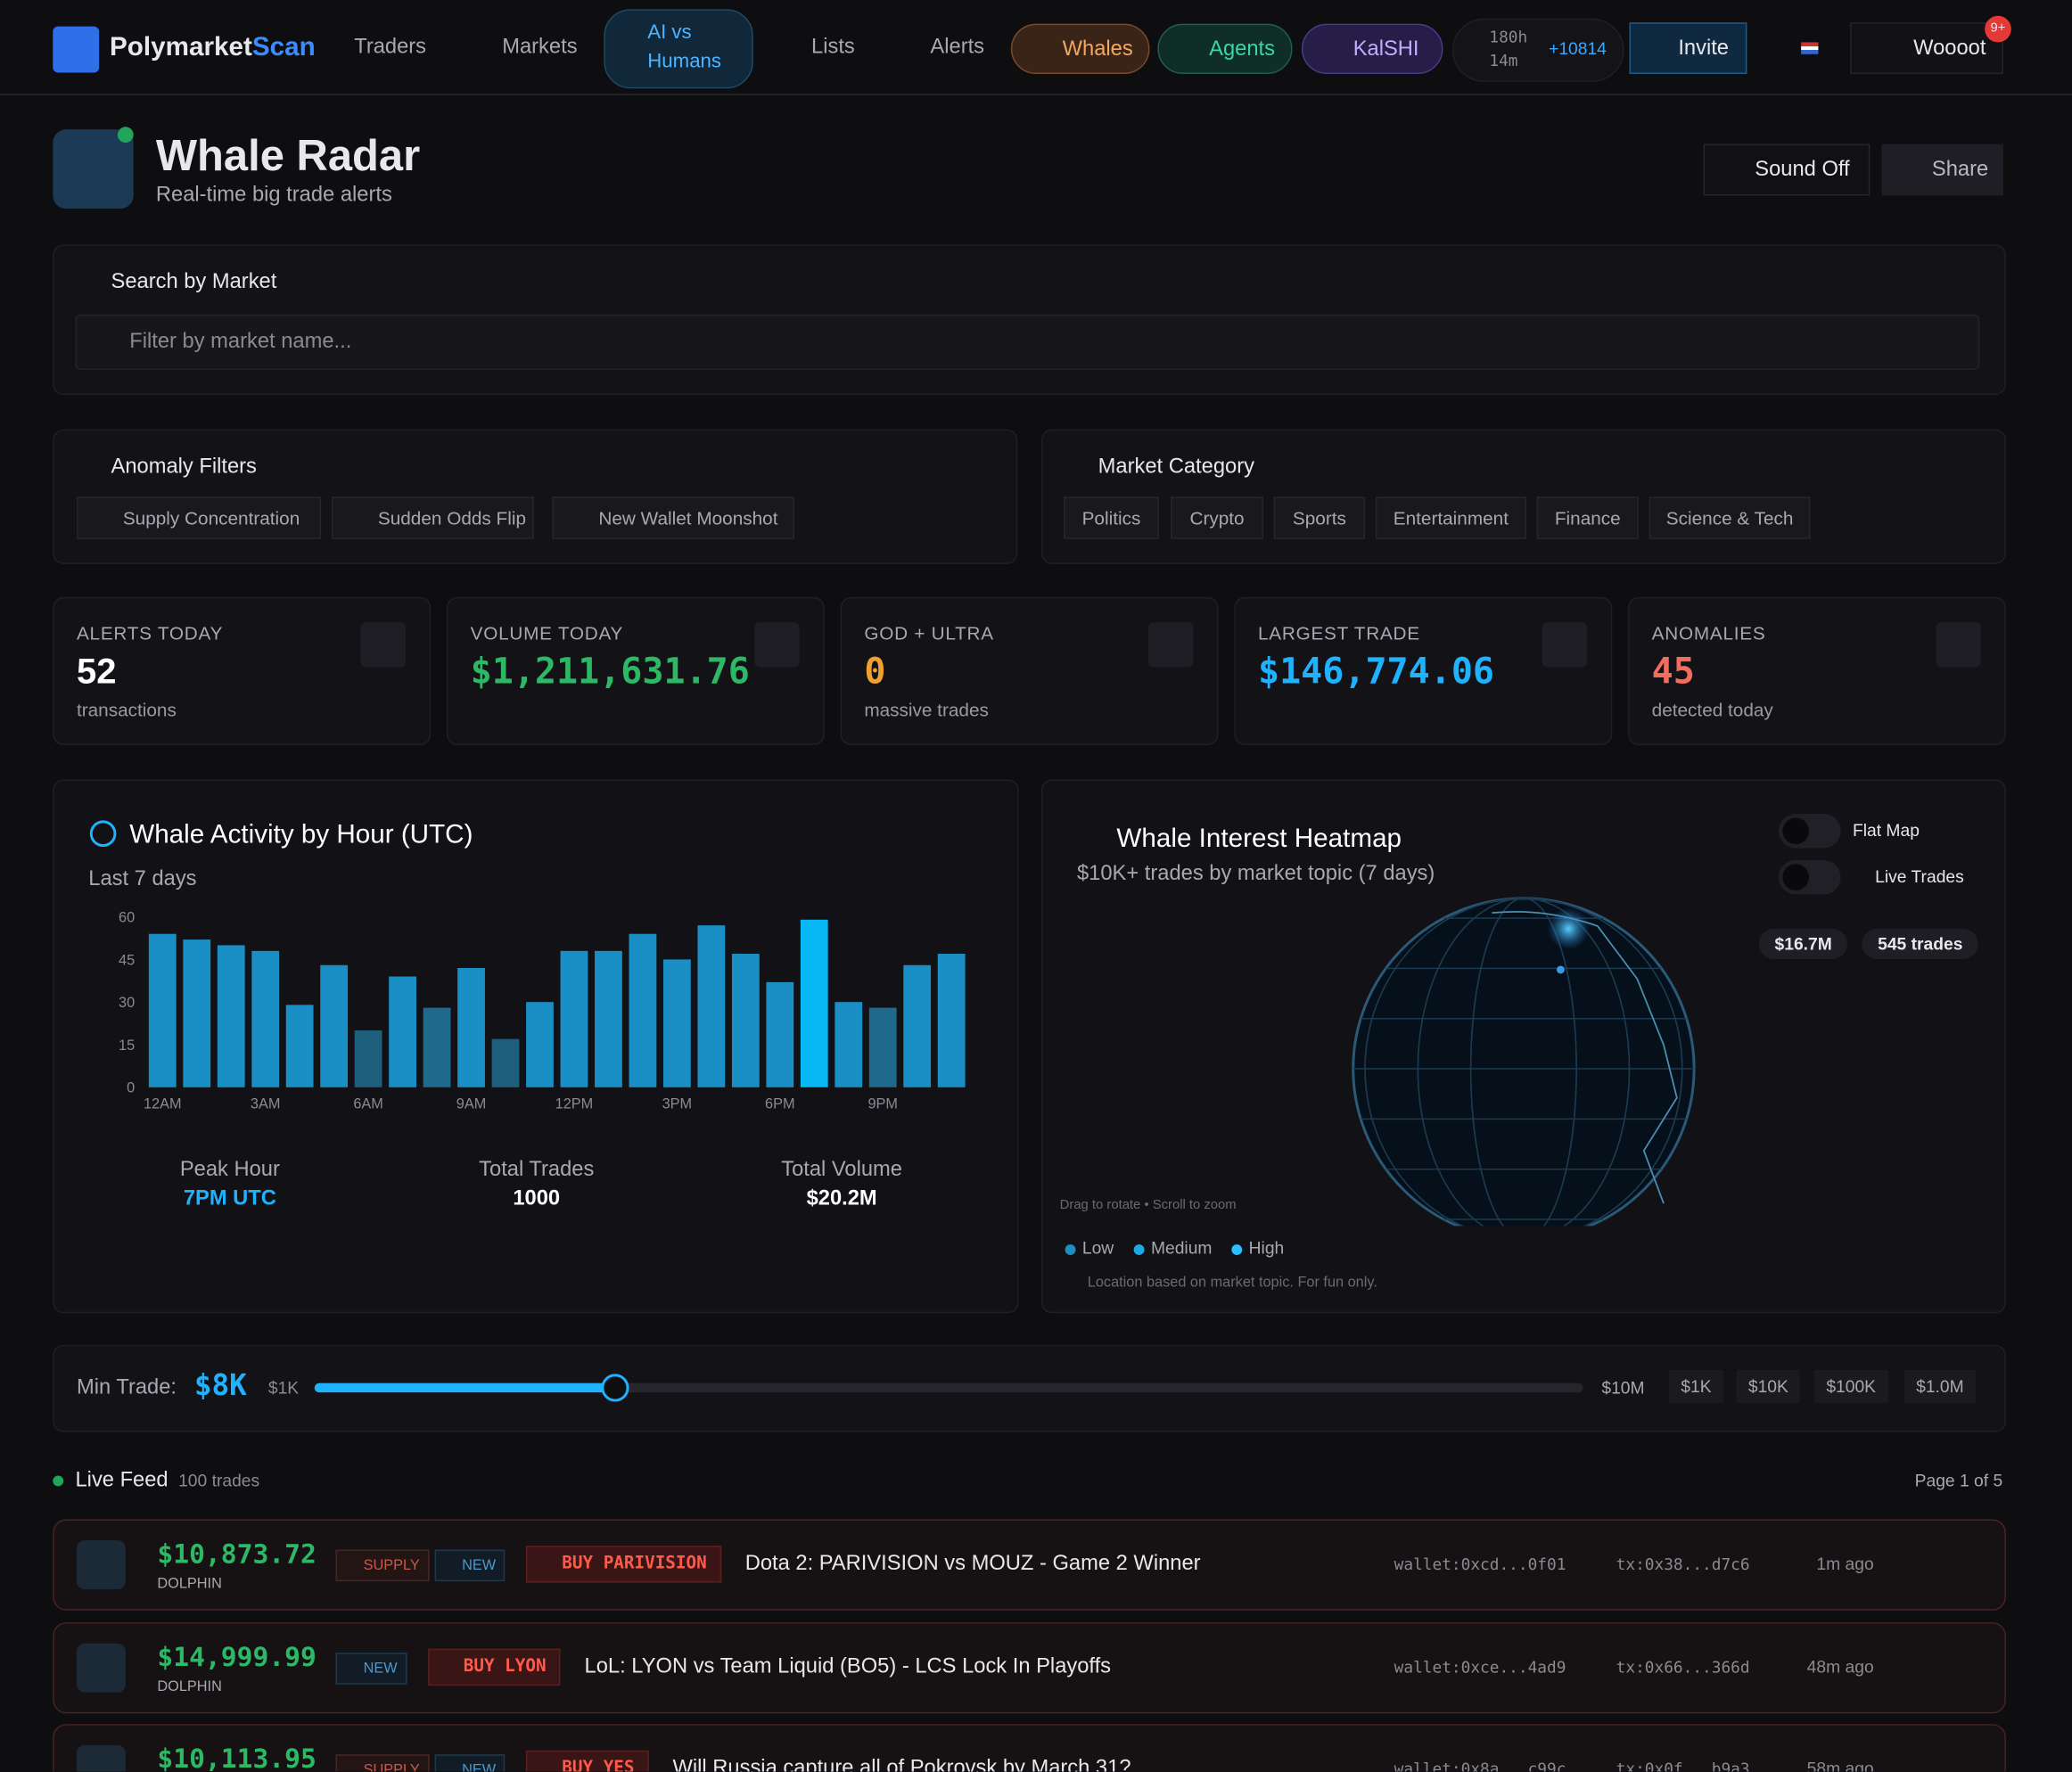 The height and width of the screenshot is (1772, 2072). Describe the element at coordinates (1255, 874) in the screenshot. I see `heatmap-subtitle: $10K+ trades by market topic (7 days)` at that location.